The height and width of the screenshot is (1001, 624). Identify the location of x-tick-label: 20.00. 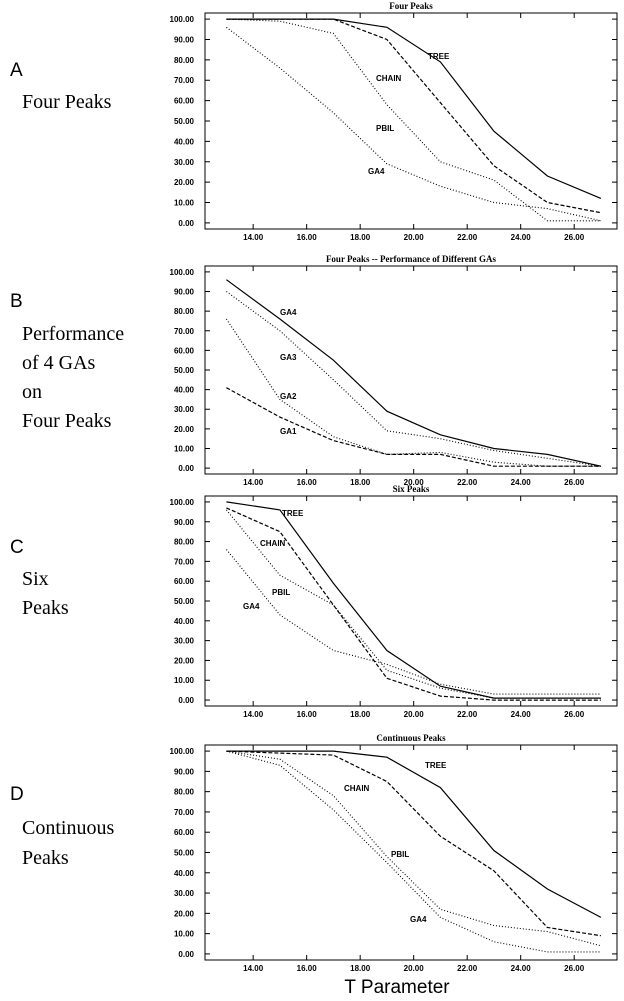
(414, 482).